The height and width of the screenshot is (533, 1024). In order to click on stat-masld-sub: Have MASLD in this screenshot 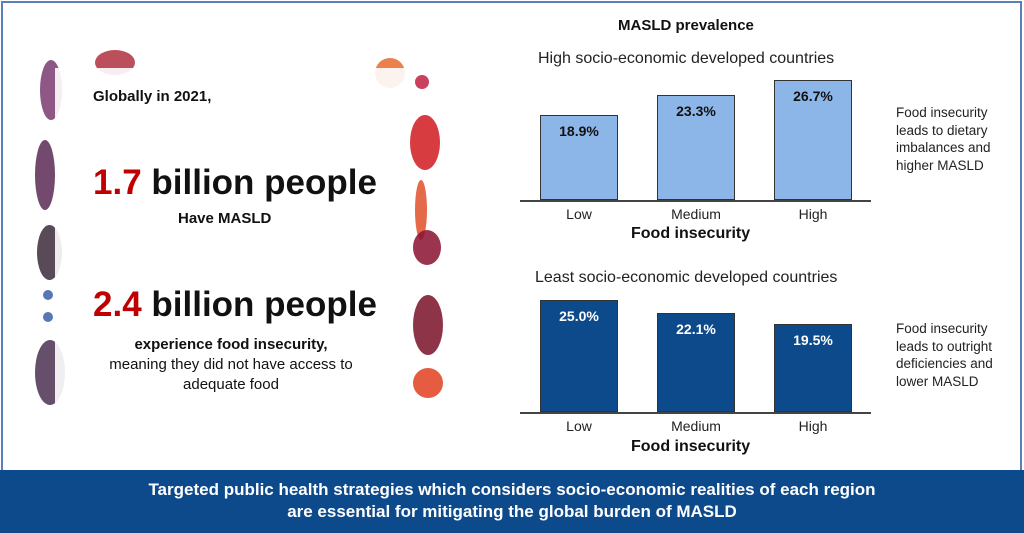, I will do `click(225, 218)`.